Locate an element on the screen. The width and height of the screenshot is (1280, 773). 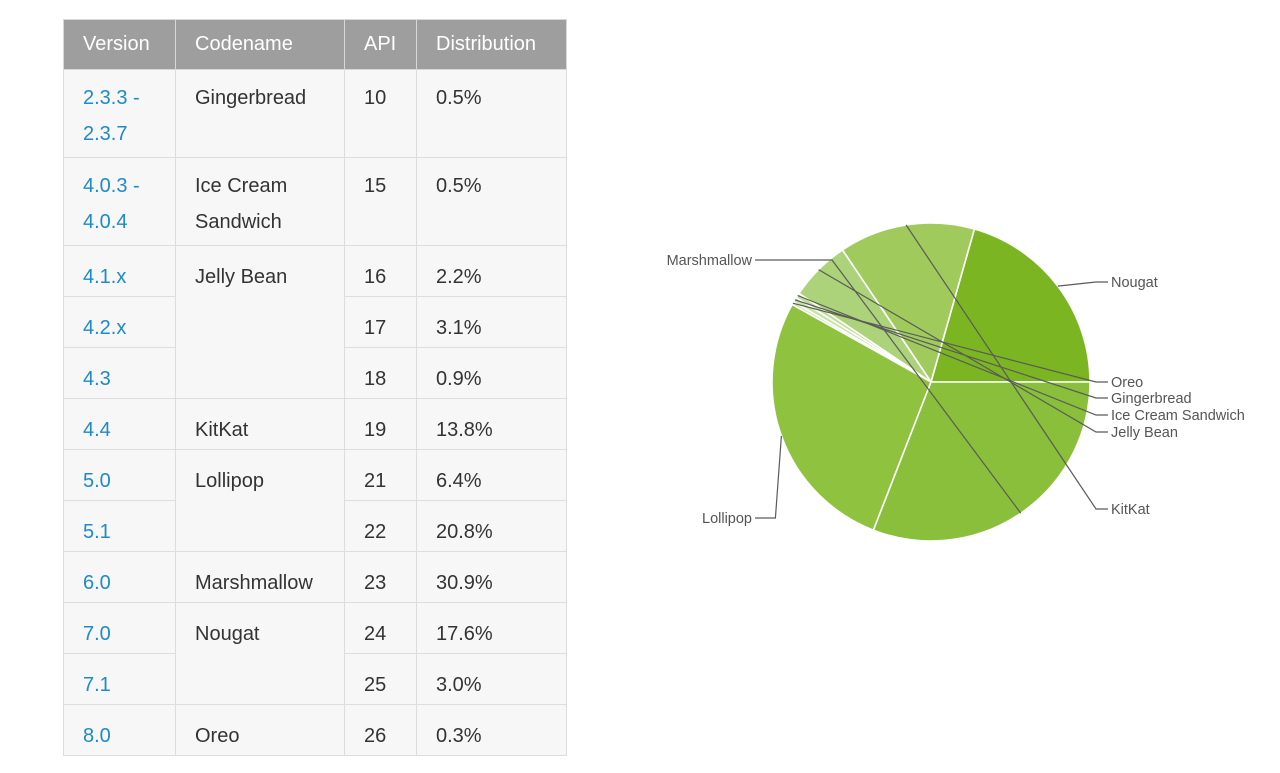
codename-cell: Ice Cream Sandwich is located at coordinates (260, 201).